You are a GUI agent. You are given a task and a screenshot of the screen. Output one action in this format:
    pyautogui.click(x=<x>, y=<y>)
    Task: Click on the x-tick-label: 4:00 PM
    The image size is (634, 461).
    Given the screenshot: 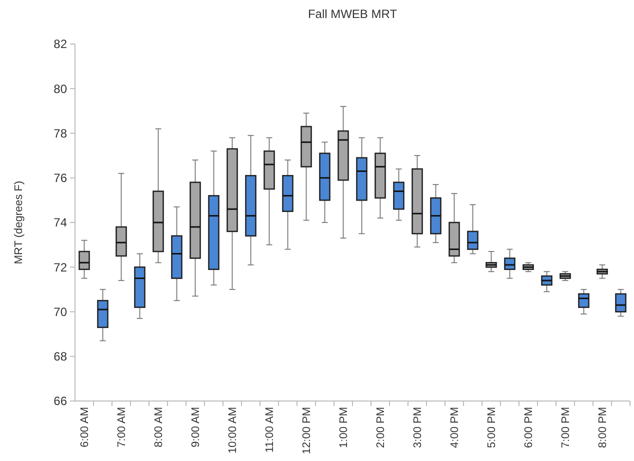 What is the action you would take?
    pyautogui.click(x=455, y=427)
    